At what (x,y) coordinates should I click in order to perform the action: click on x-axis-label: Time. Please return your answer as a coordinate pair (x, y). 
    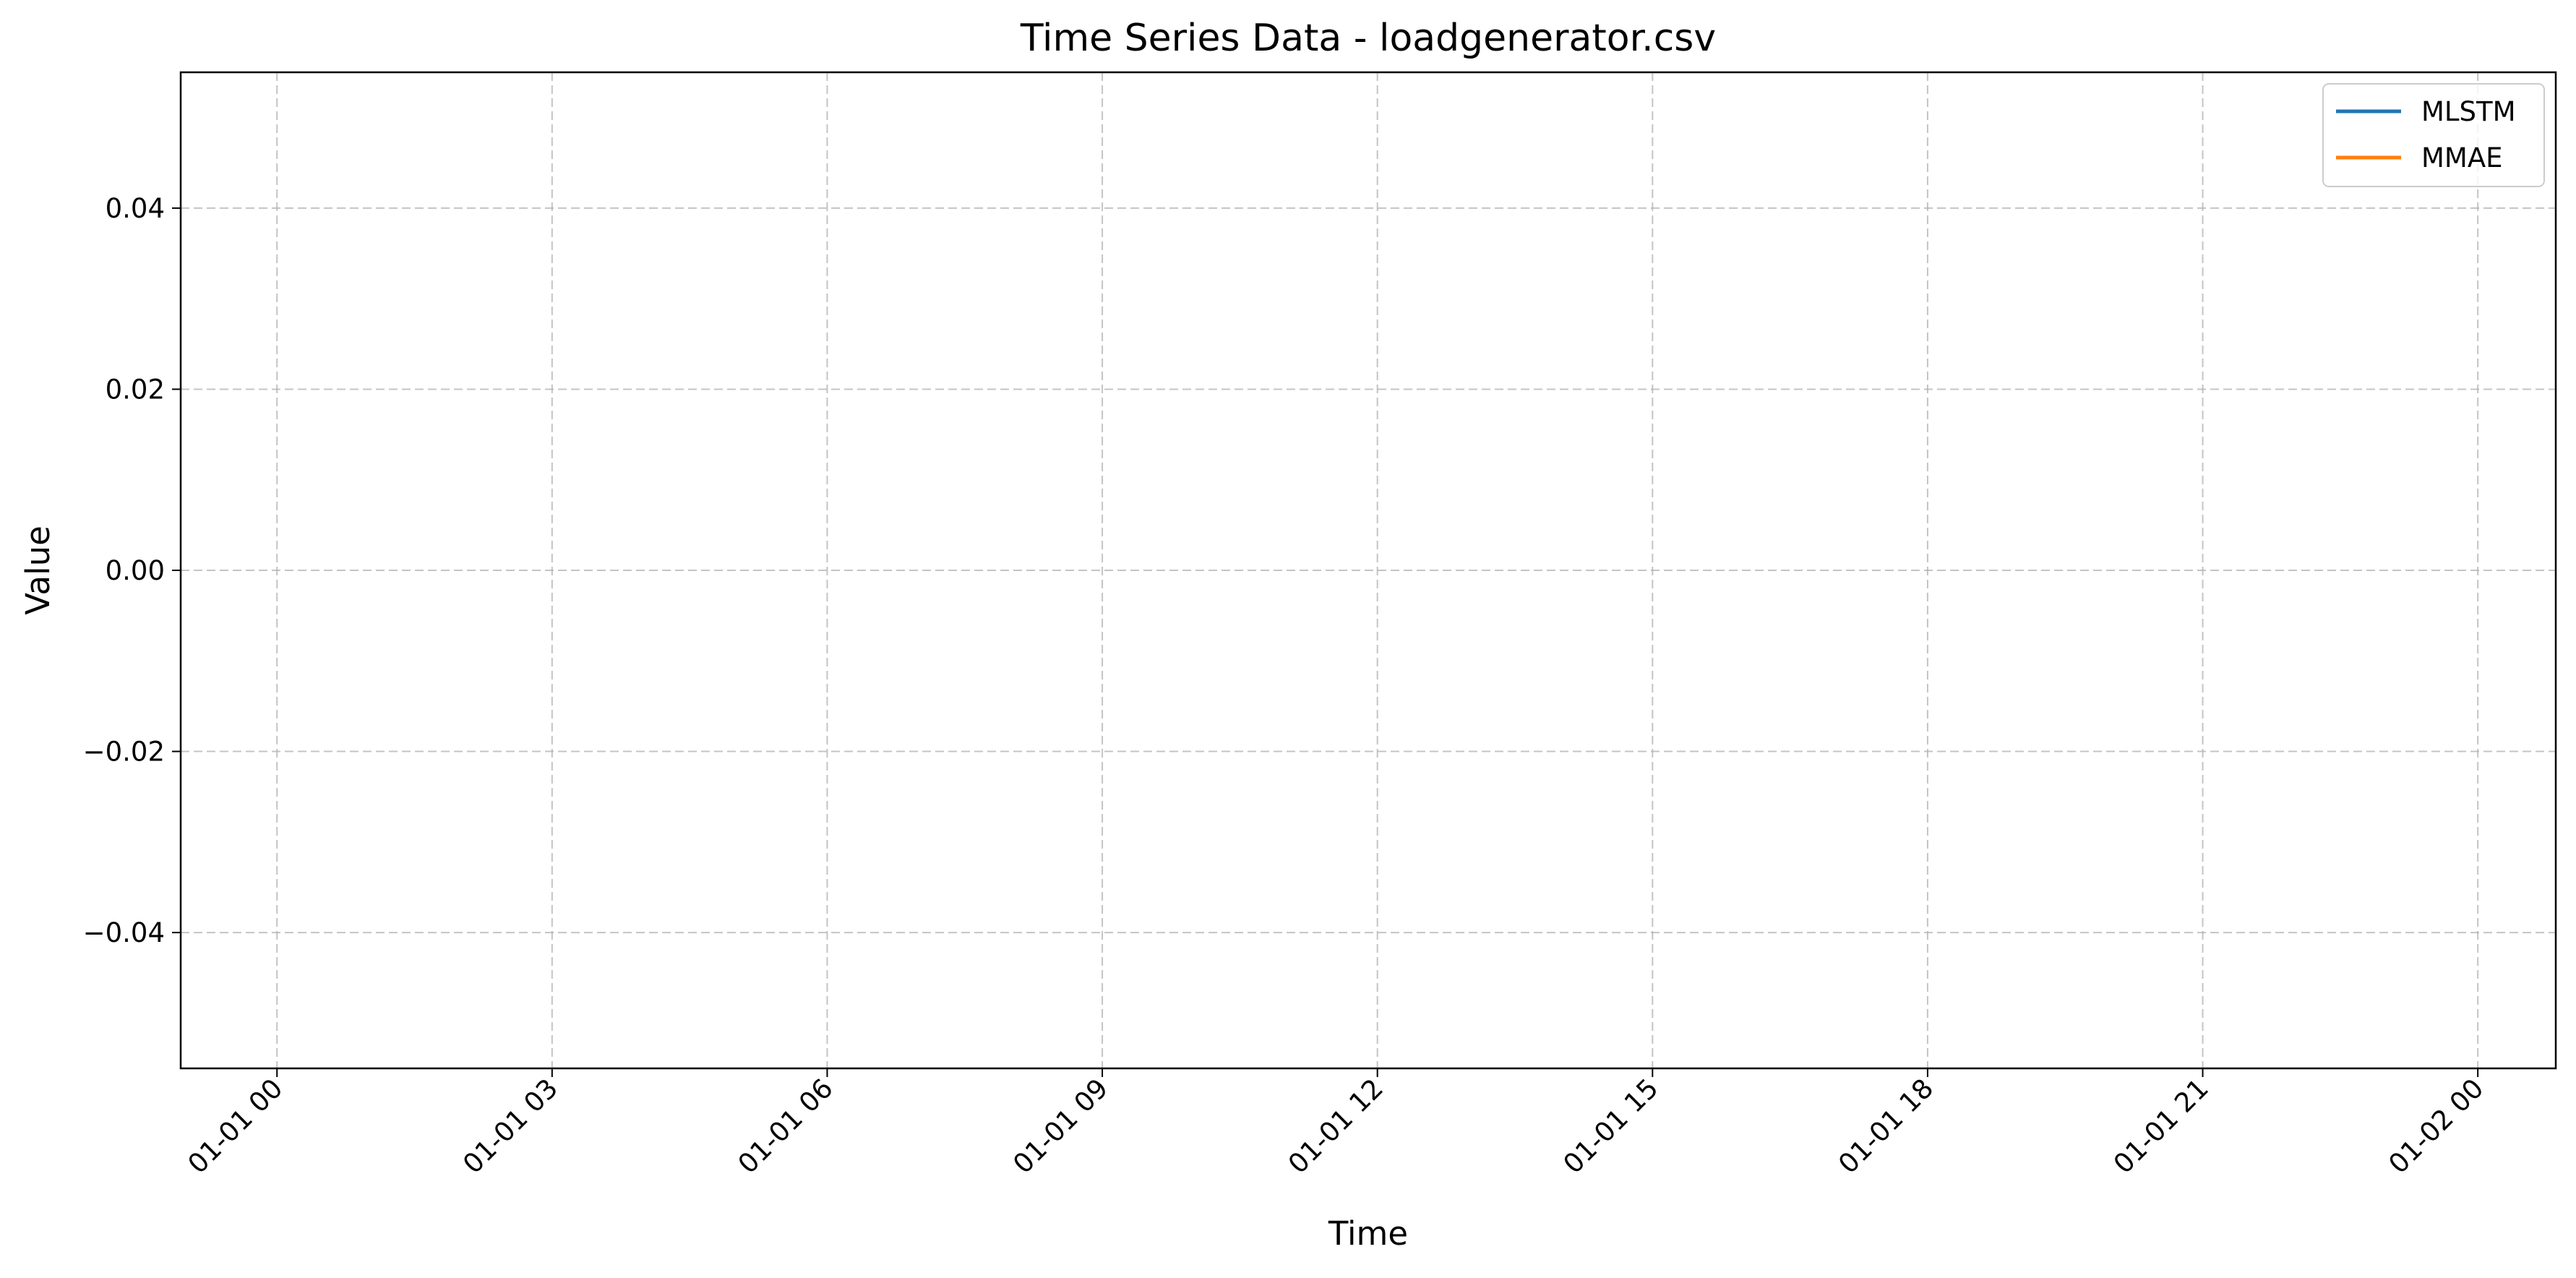
    Looking at the image, I should click on (1368, 1233).